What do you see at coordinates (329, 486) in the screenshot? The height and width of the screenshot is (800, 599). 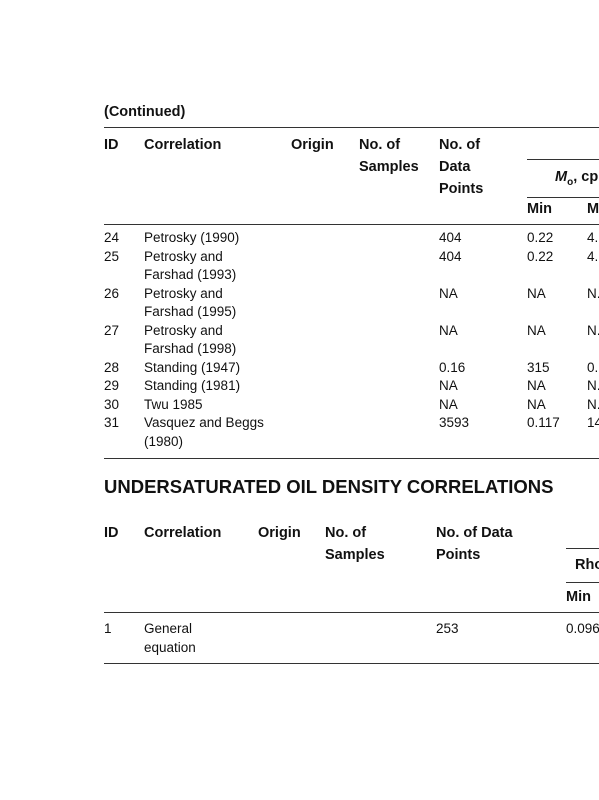 I see `section-title: UNDERSATURATED OIL DENSITY CORRELATIONS` at bounding box center [329, 486].